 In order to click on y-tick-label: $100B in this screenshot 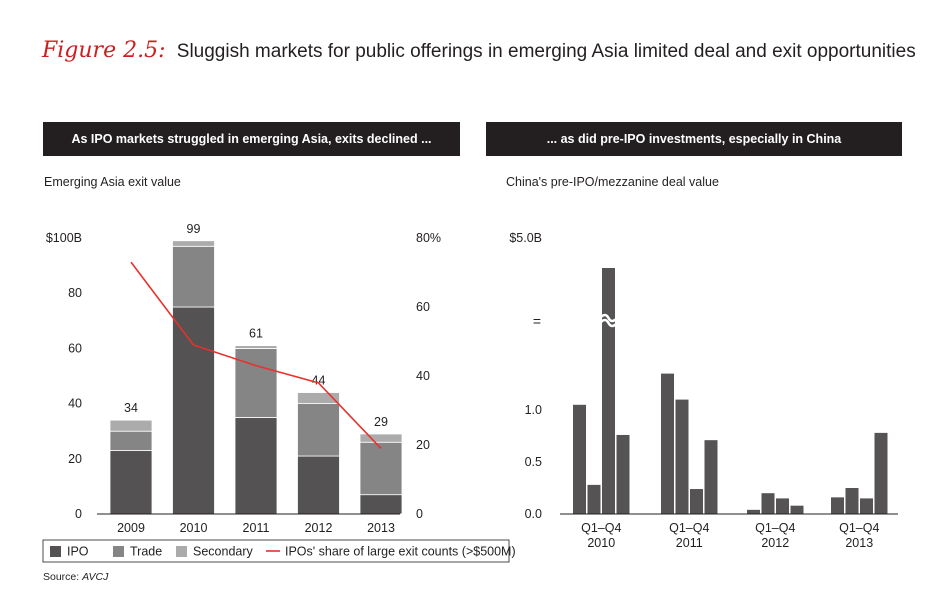, I will do `click(64, 238)`.